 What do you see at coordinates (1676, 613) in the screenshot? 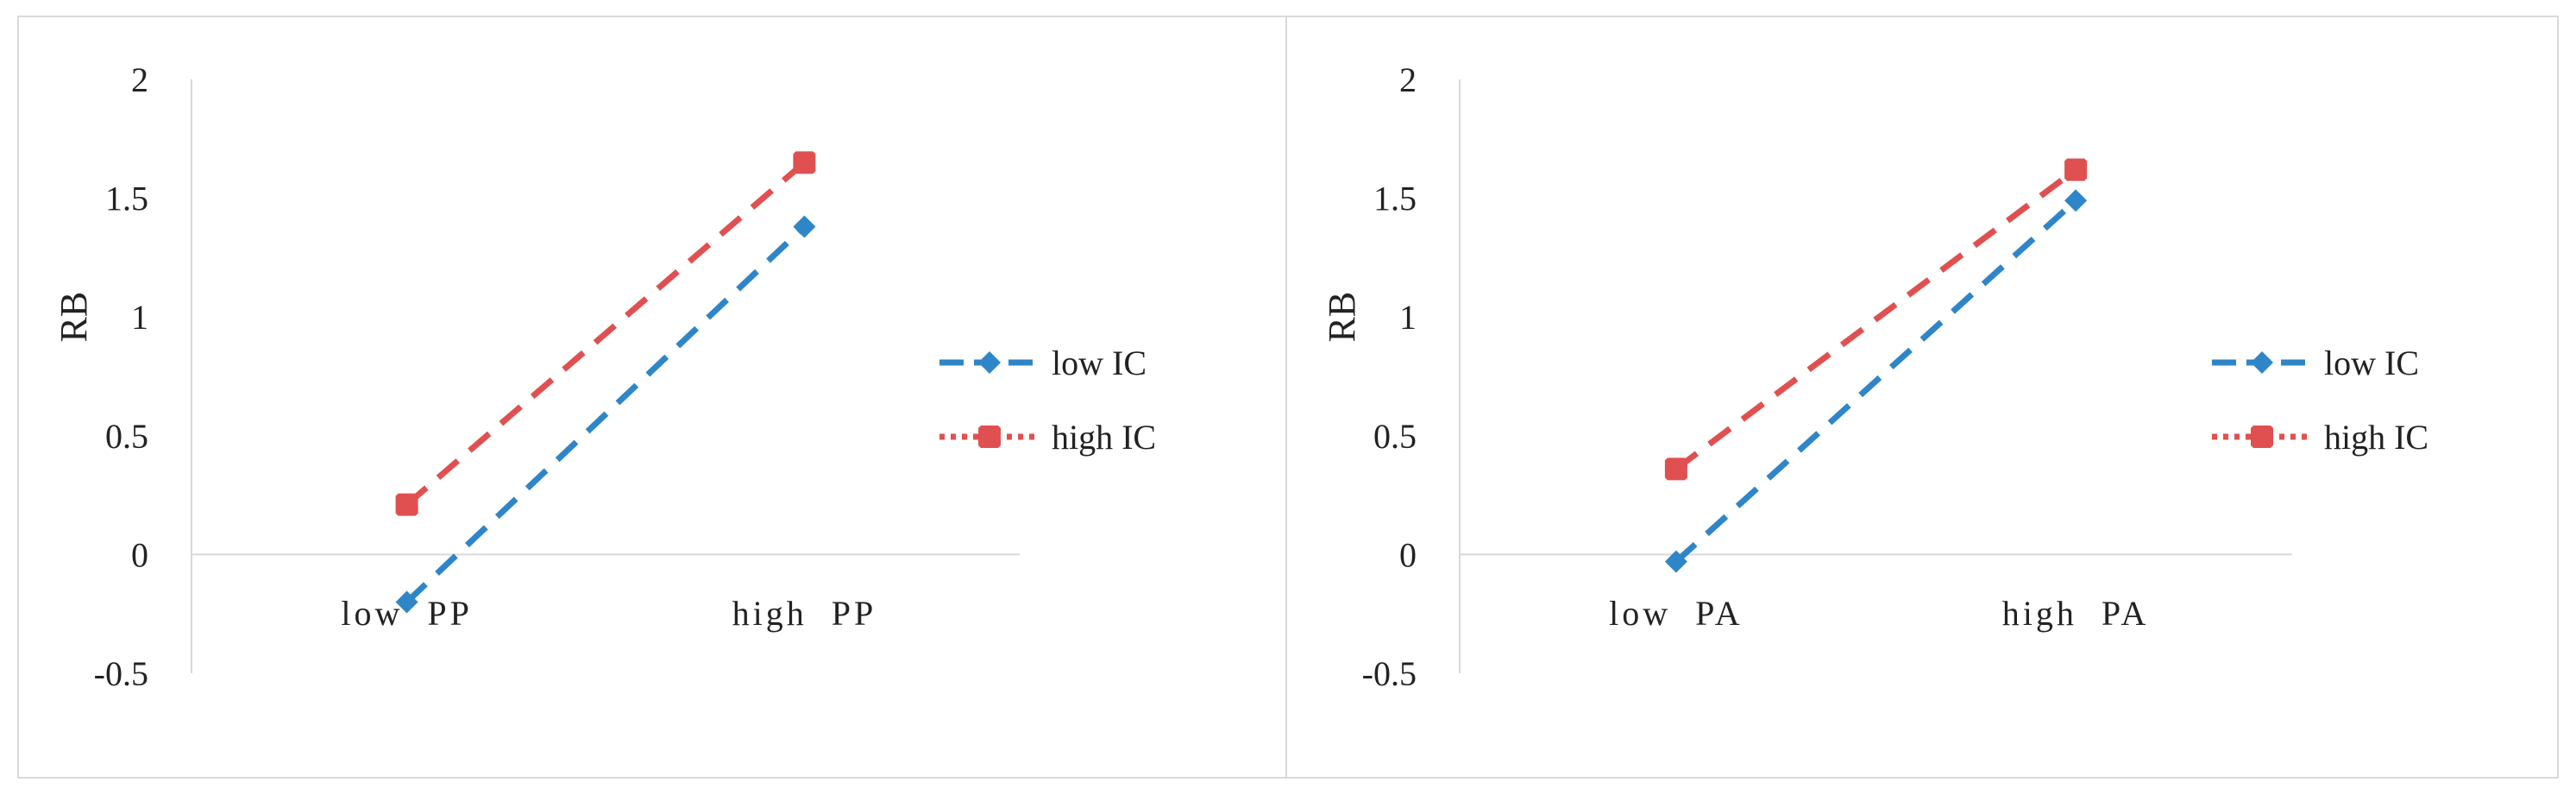
I see `x-category-label: low PA` at bounding box center [1676, 613].